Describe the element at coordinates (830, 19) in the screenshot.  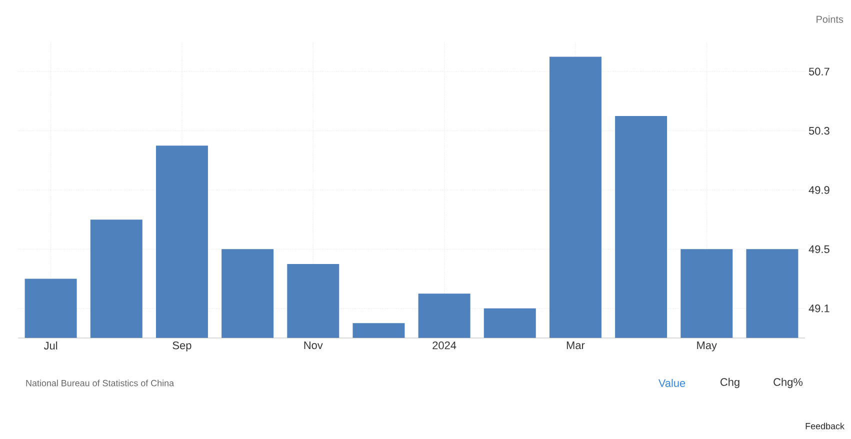
I see `y-axis-title: Points` at that location.